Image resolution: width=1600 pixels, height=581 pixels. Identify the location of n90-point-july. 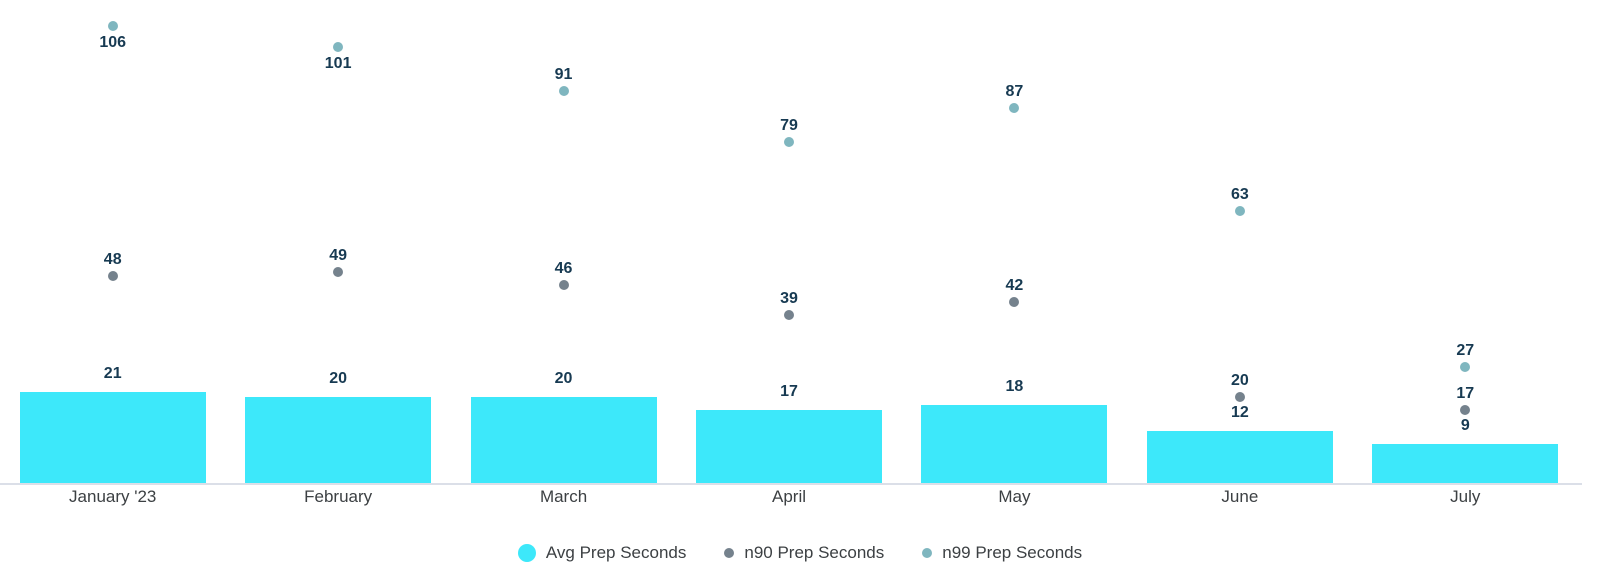
(1465, 409).